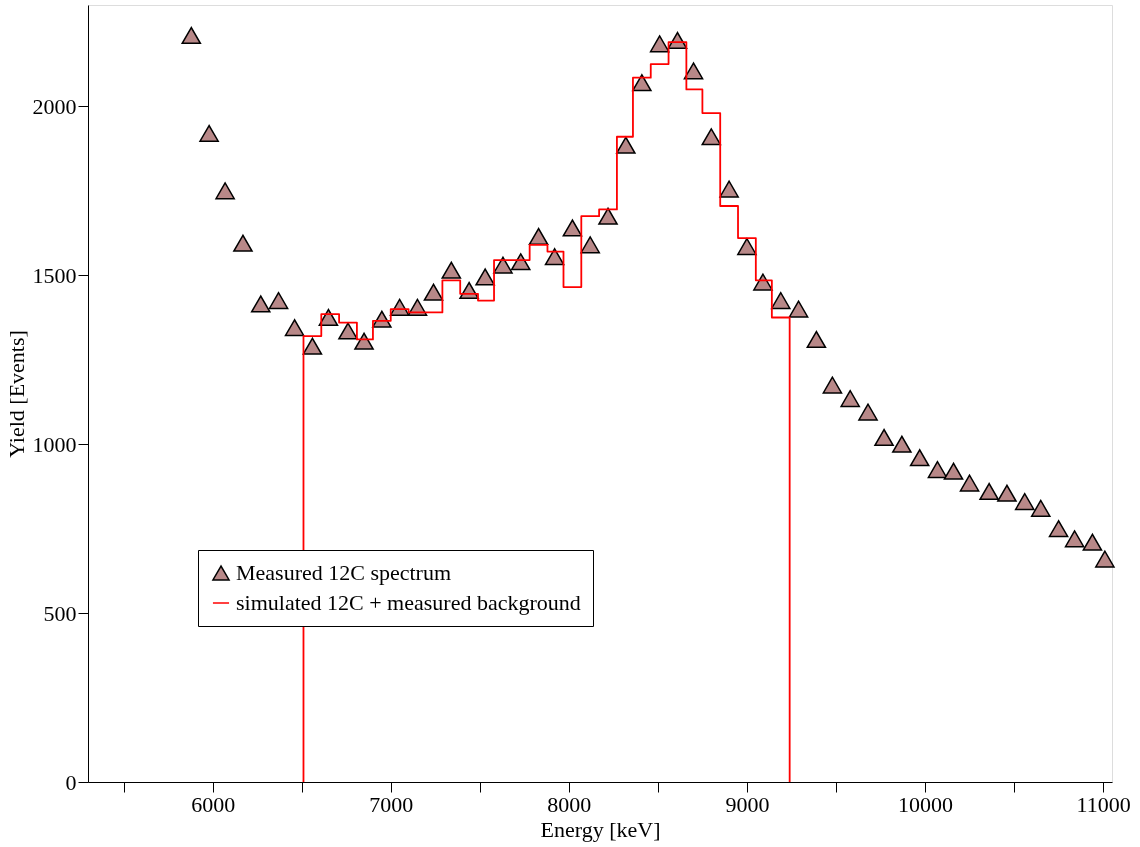  I want to click on x-tick-label: 9000, so click(747, 804).